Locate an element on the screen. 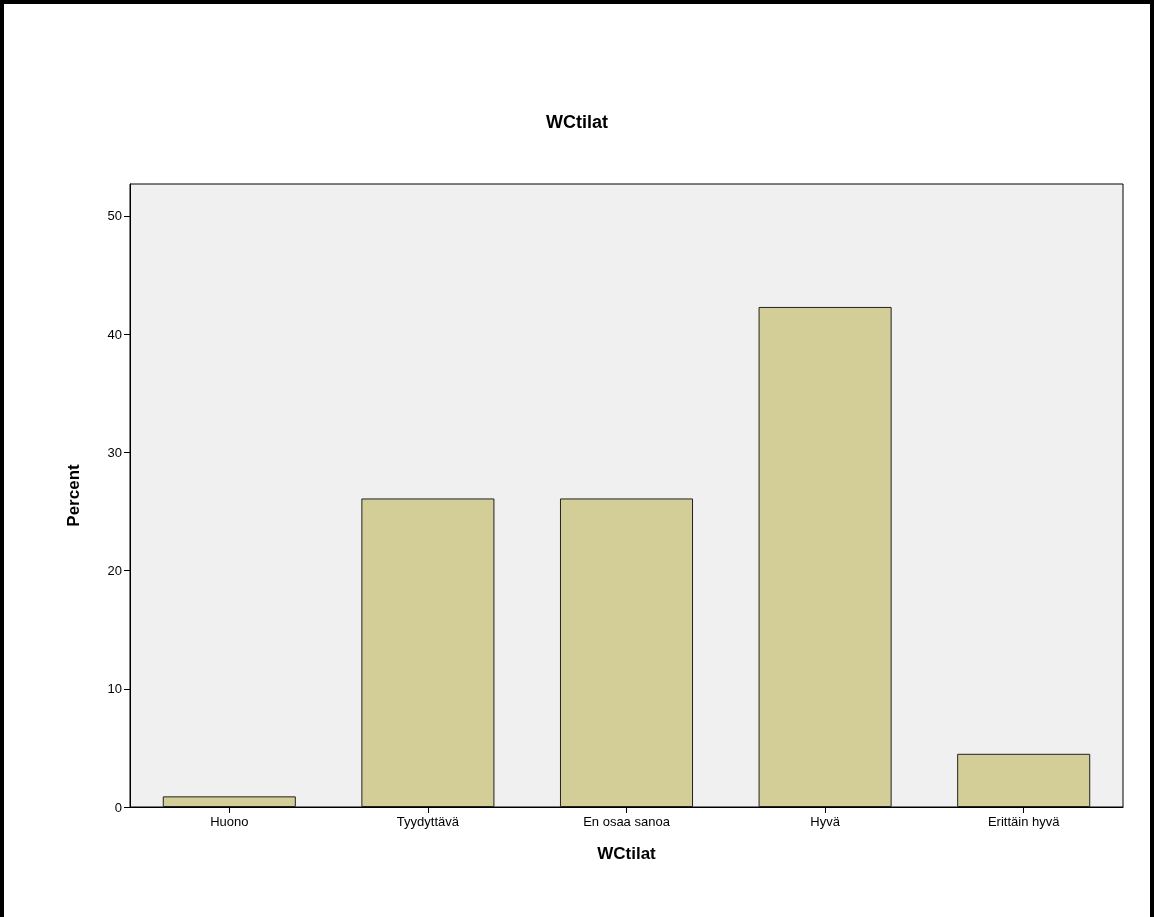  x-tick-label: Tyydyttävä is located at coordinates (428, 821).